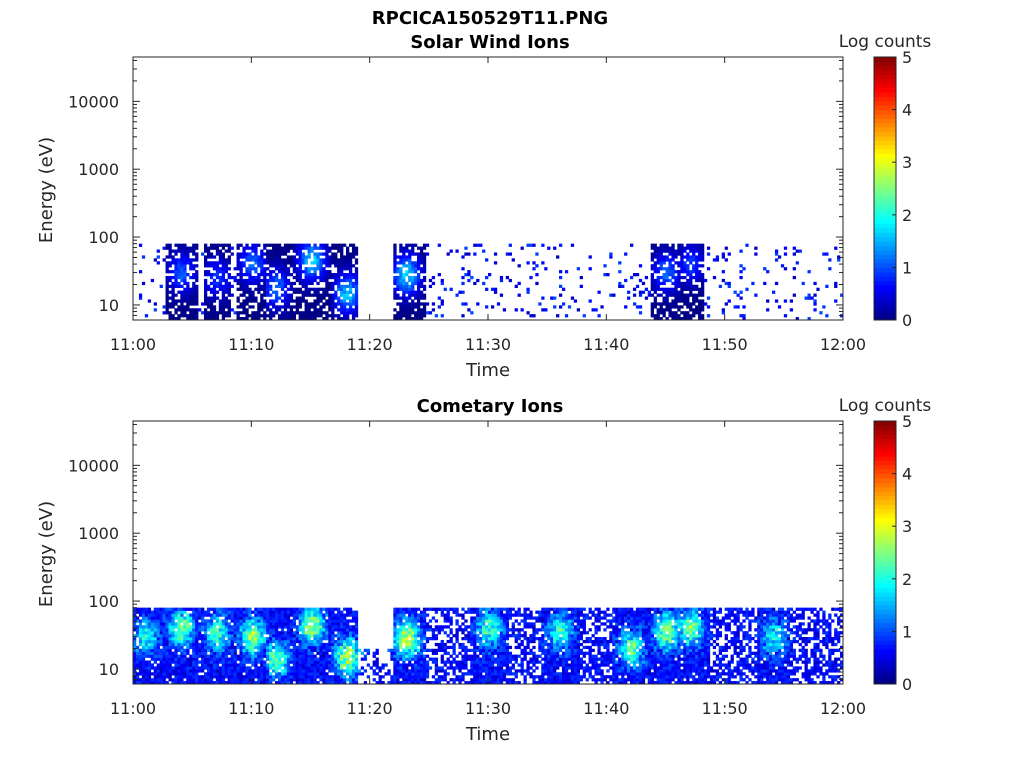  I want to click on y-tick-label: 1000, so click(98, 169).